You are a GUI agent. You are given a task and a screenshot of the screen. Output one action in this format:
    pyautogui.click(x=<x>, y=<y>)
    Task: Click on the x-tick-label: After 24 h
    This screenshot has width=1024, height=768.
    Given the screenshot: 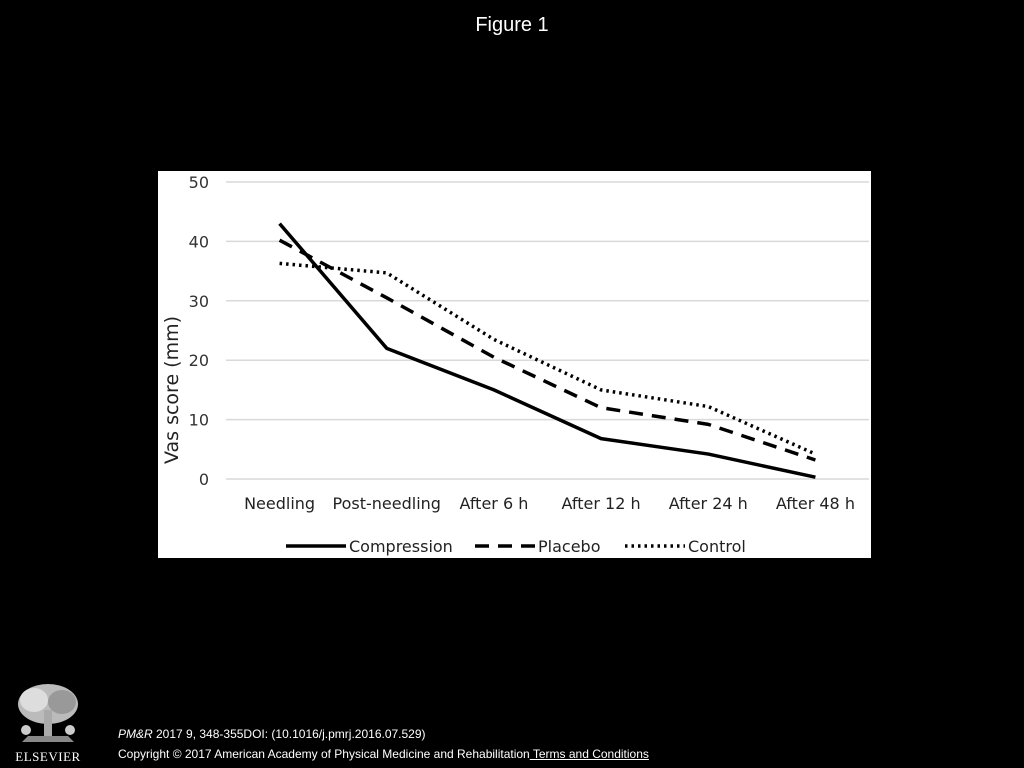 What is the action you would take?
    pyautogui.click(x=708, y=503)
    